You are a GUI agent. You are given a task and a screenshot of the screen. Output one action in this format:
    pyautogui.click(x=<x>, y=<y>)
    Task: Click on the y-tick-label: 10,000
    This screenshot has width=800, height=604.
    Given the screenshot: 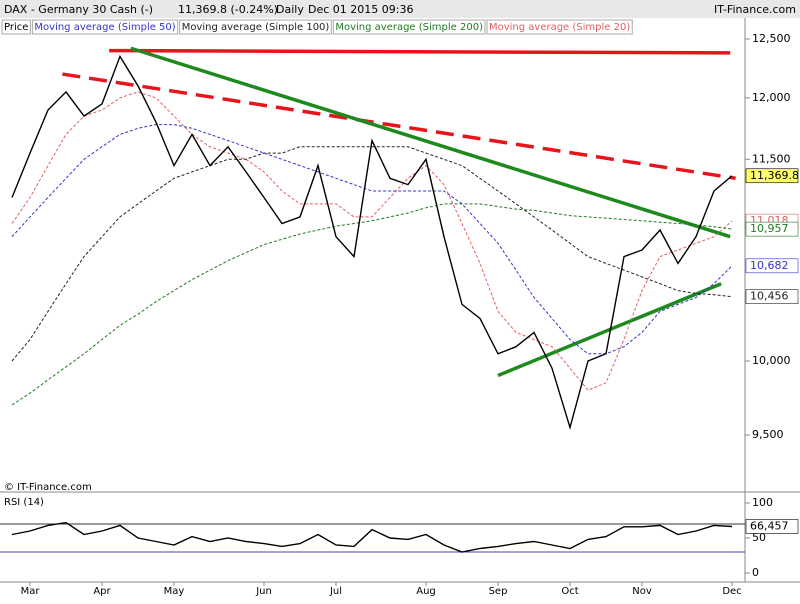 What is the action you would take?
    pyautogui.click(x=771, y=360)
    